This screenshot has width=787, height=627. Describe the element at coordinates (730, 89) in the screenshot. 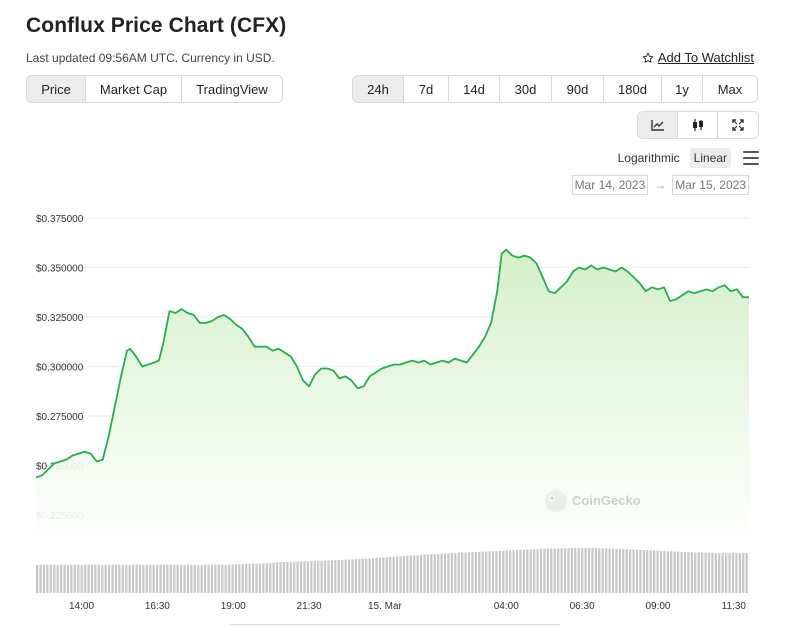

I see `range-max: Max` at that location.